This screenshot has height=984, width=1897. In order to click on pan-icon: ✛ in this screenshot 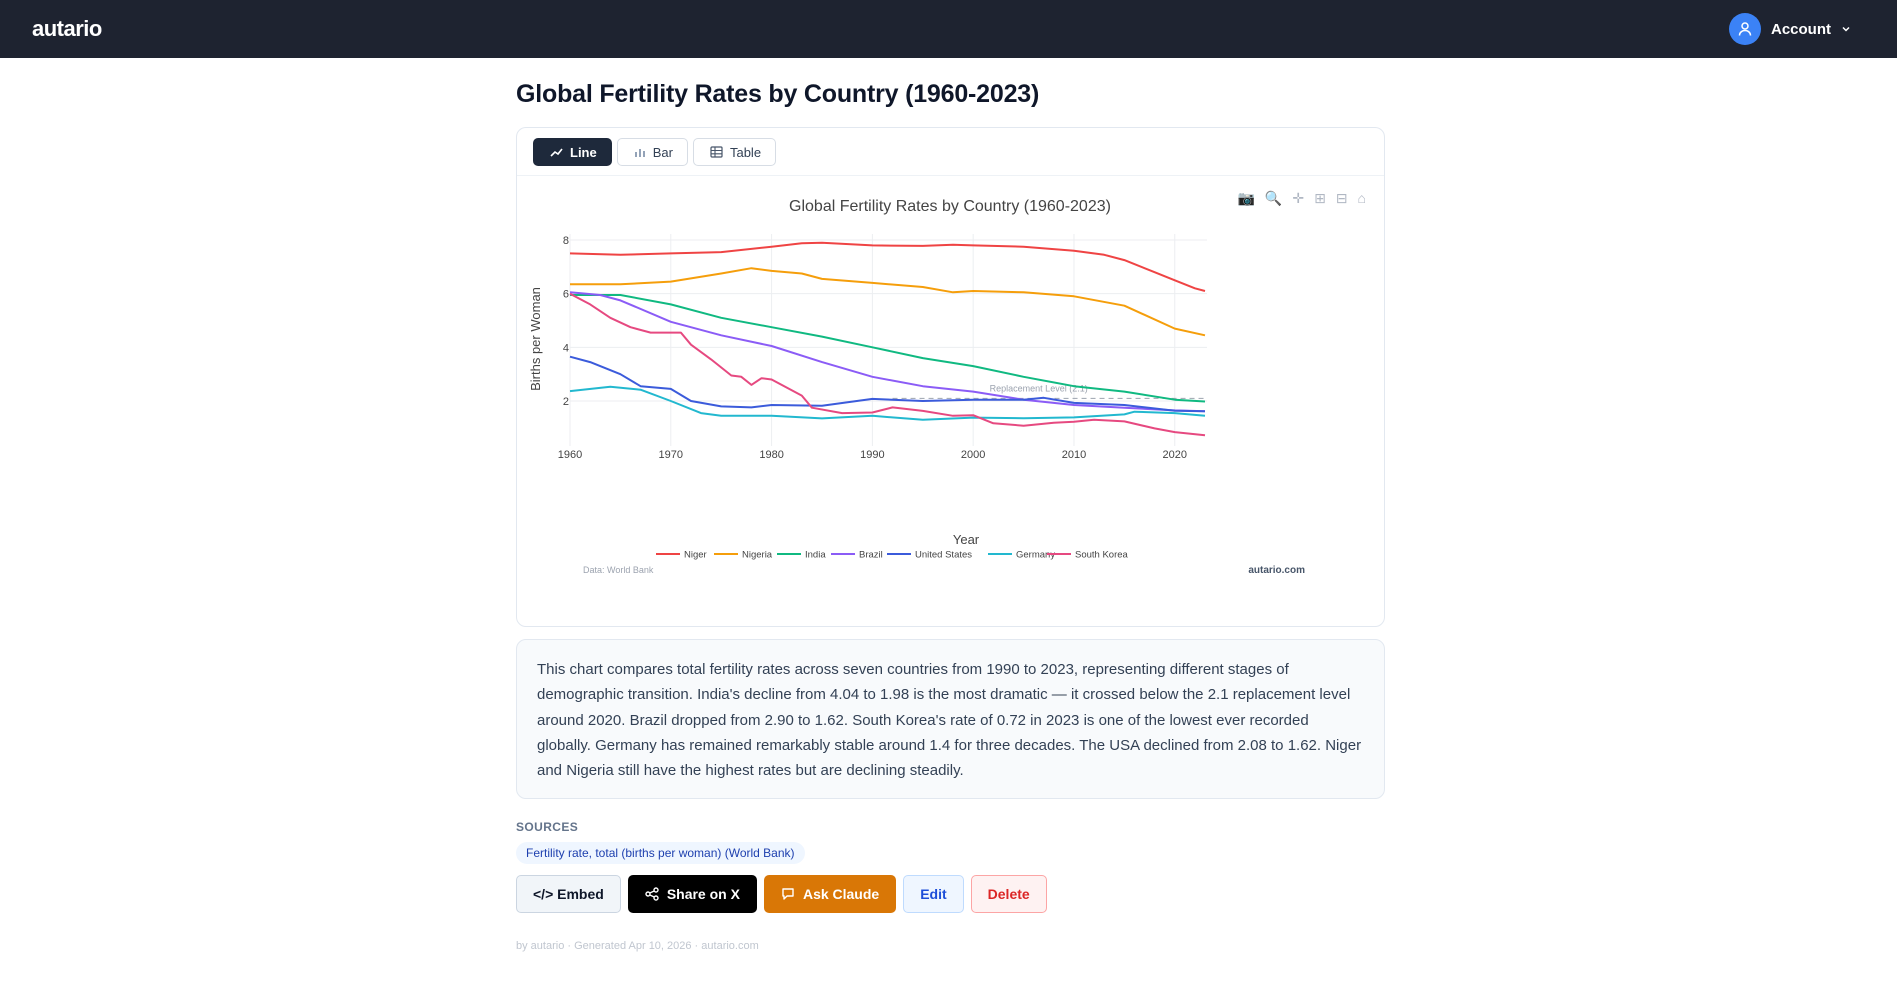, I will do `click(1298, 198)`.